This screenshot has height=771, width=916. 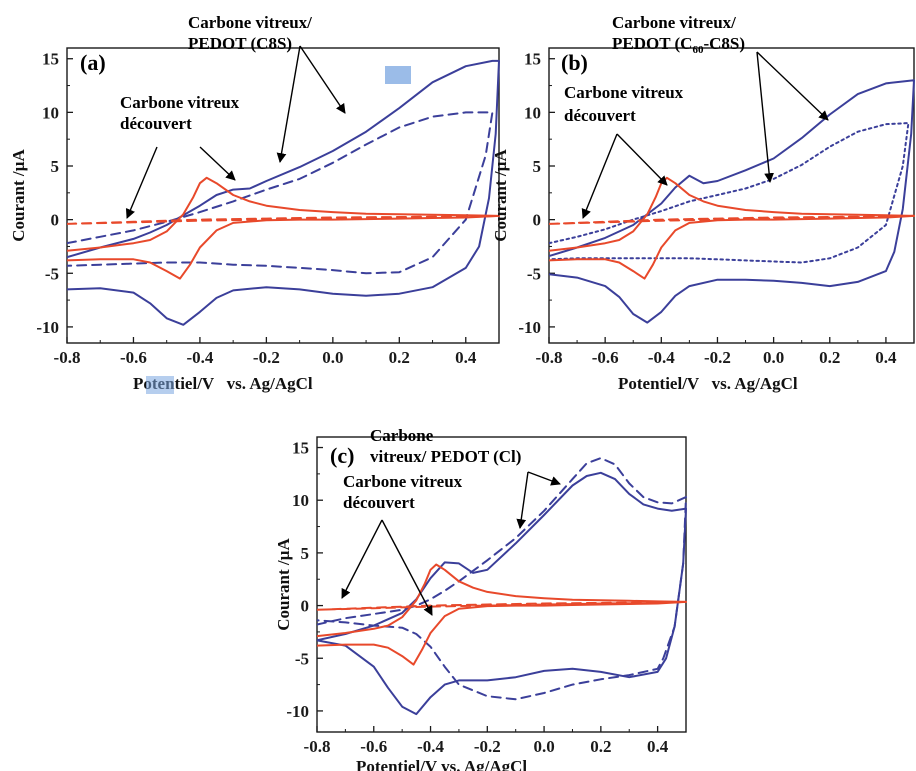 I want to click on annotation-subscript: 60, so click(x=698, y=50).